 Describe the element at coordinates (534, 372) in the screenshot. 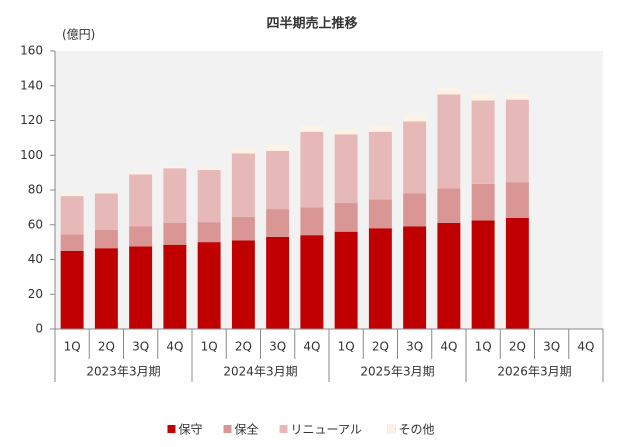

I see `group-label: 2026年3月期` at that location.